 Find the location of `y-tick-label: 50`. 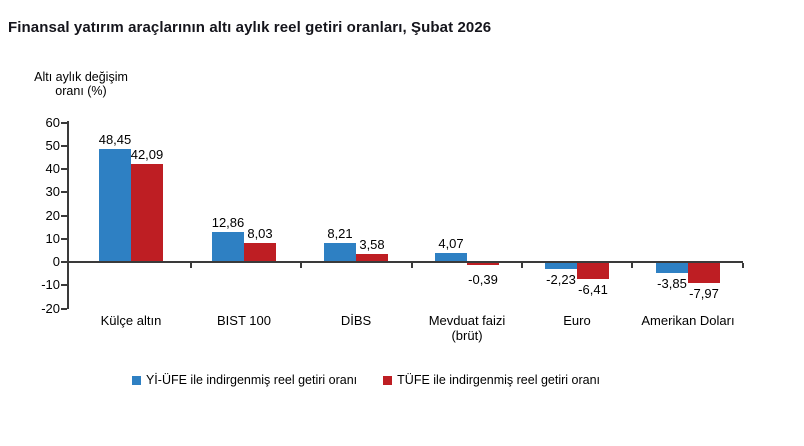

y-tick-label: 50 is located at coordinates (52, 145).